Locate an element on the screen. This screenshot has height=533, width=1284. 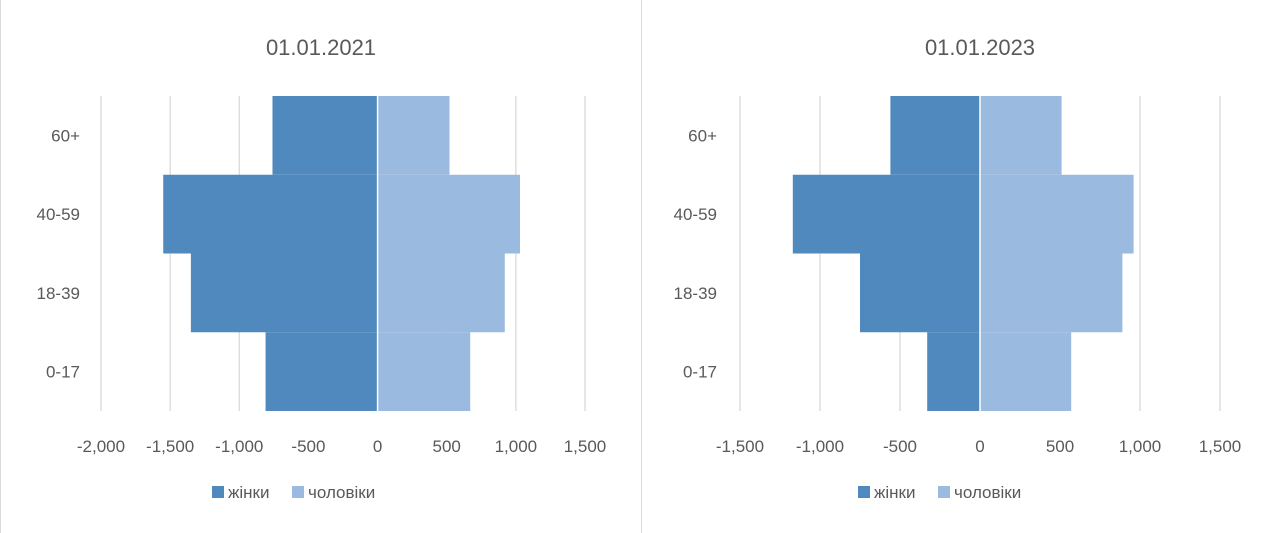
x-tick-label: -2,000 is located at coordinates (101, 446).